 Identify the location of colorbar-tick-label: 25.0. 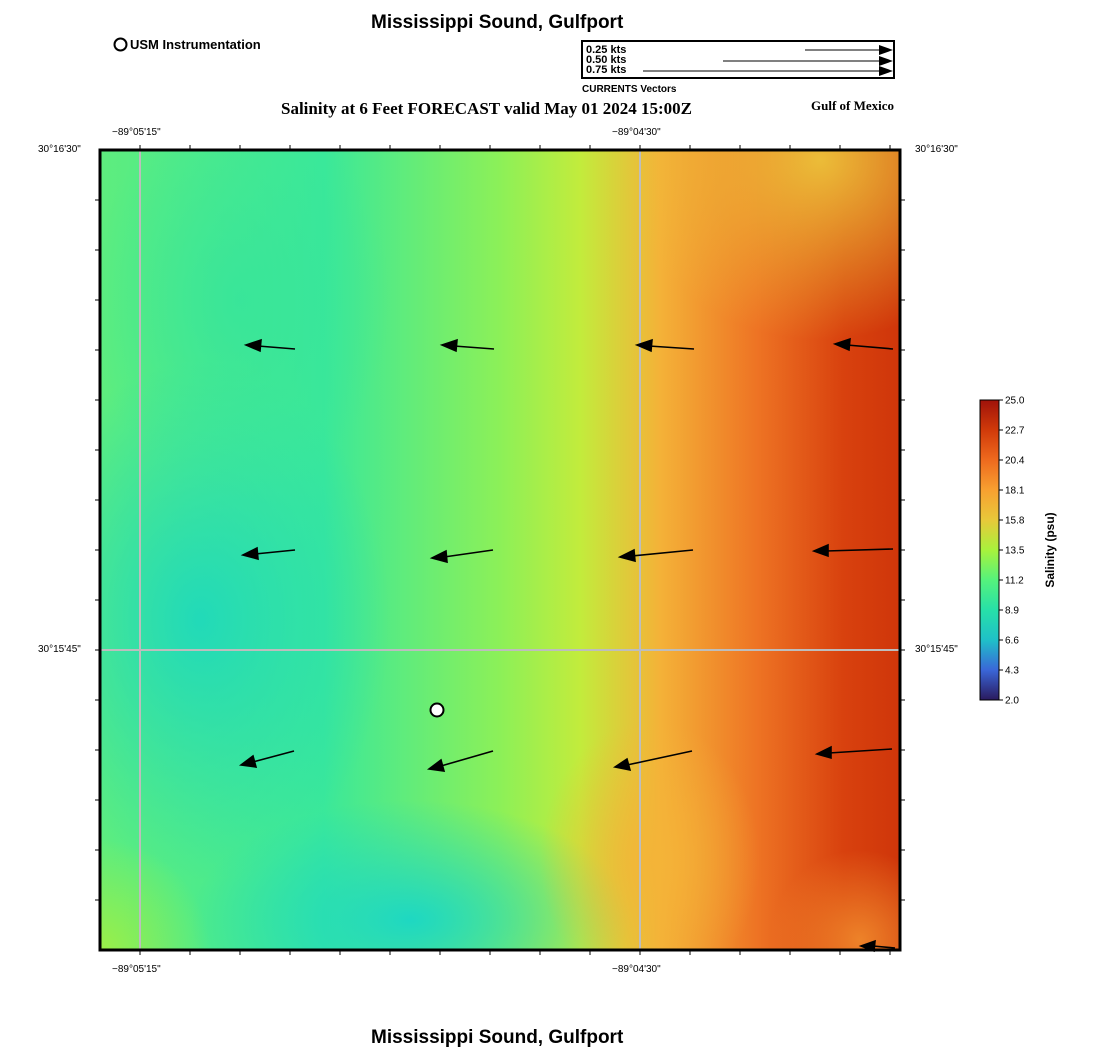
(1015, 401).